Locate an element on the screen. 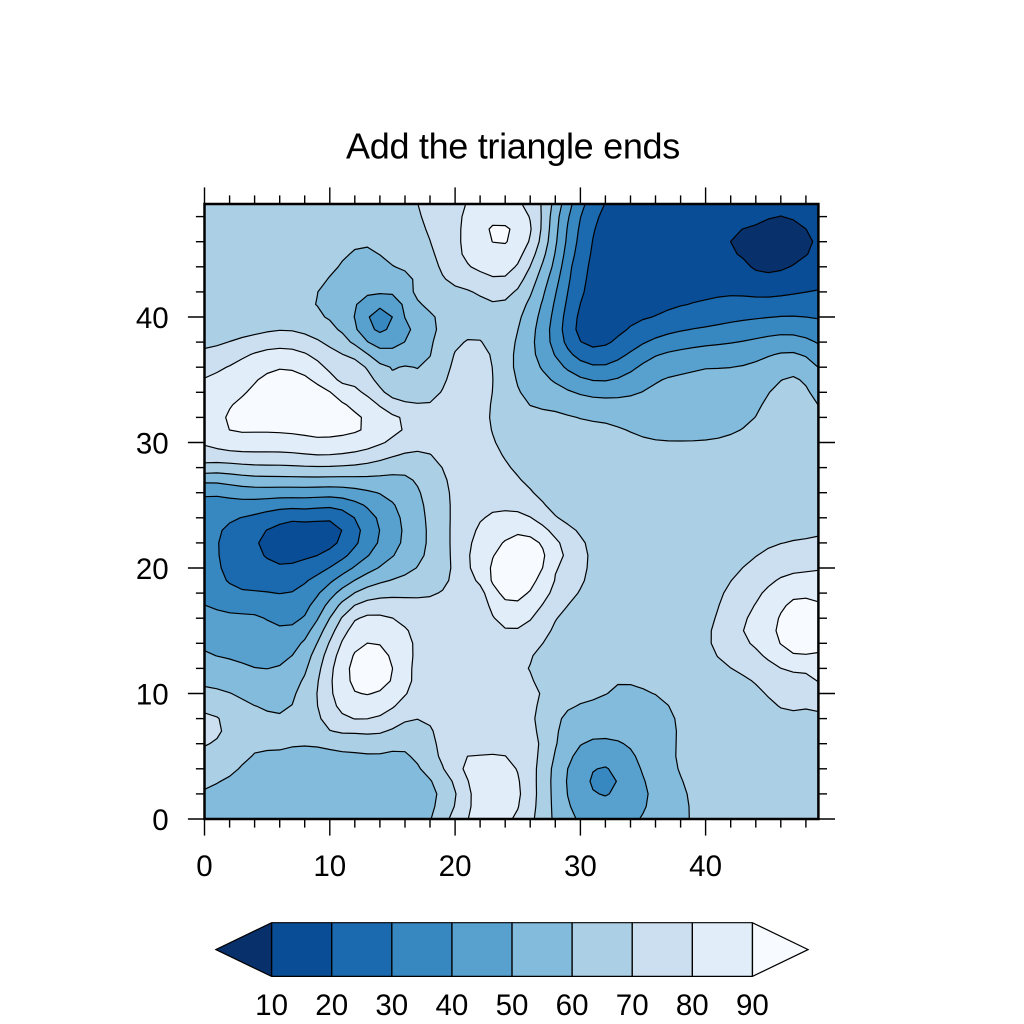 This screenshot has height=1024, width=1024. svg-text: 80 is located at coordinates (692, 1005).